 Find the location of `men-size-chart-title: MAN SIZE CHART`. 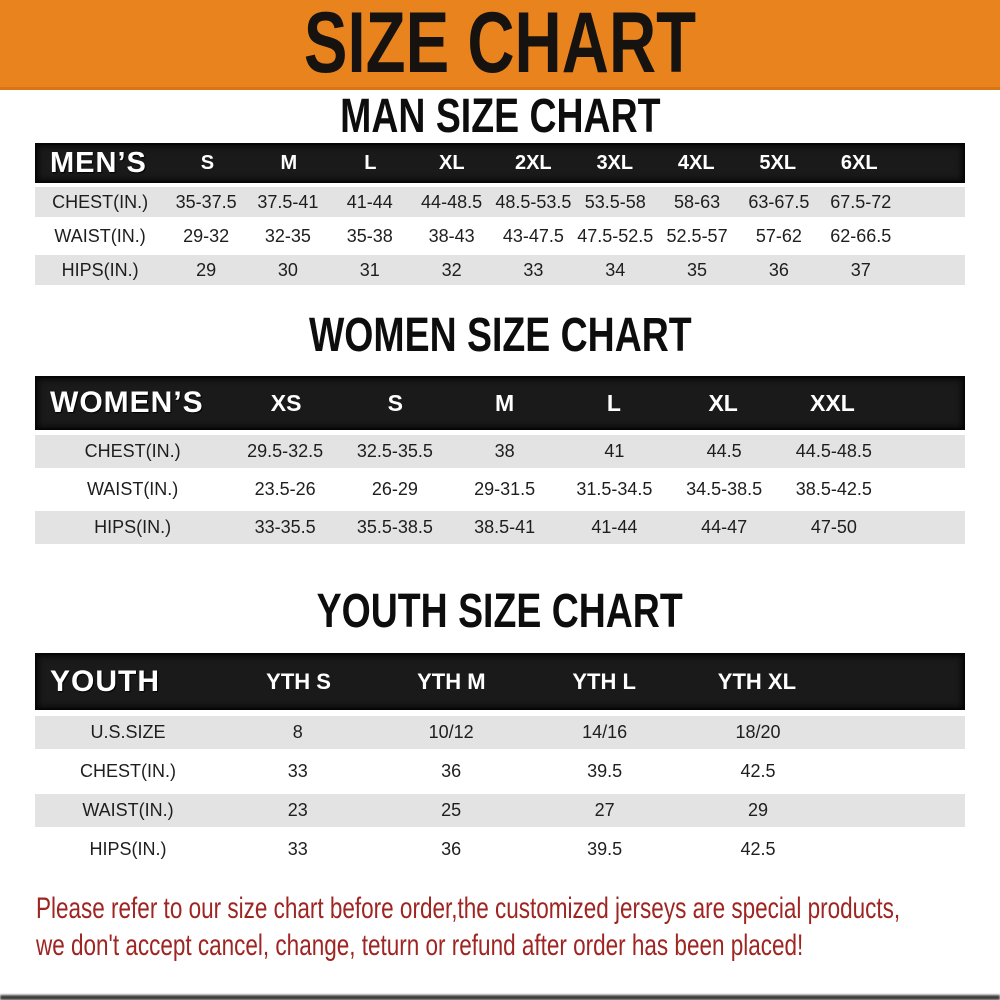

men-size-chart-title: MAN SIZE CHART is located at coordinates (500, 116).